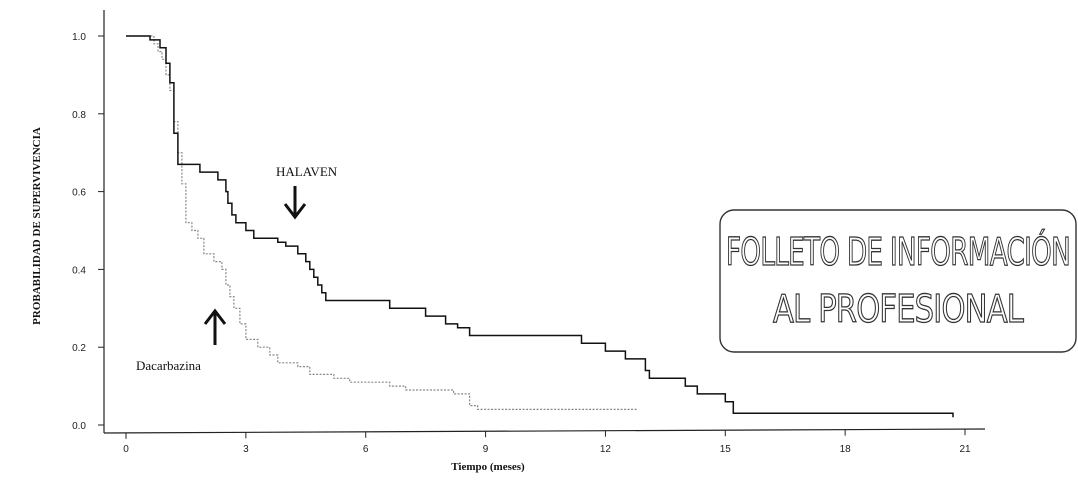 This screenshot has width=1078, height=500. Describe the element at coordinates (79, 270) in the screenshot. I see `y-tick-label: 0.4` at that location.